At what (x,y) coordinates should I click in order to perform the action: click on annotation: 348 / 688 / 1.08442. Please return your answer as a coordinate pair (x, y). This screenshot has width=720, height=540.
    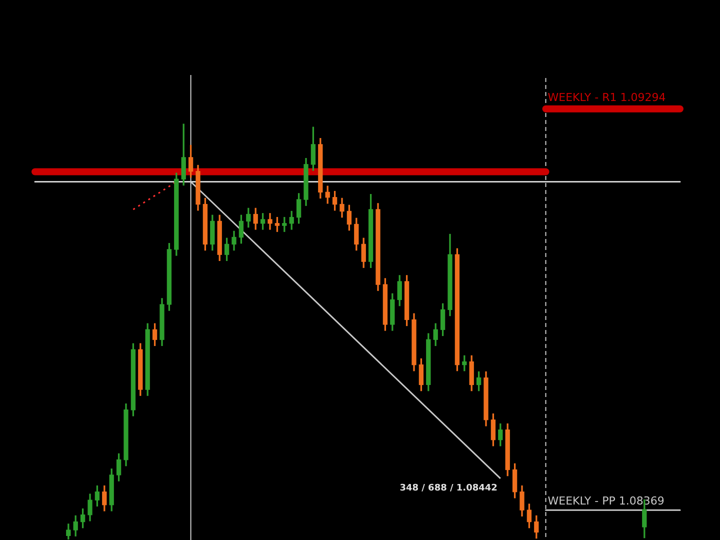
    Looking at the image, I should click on (449, 488).